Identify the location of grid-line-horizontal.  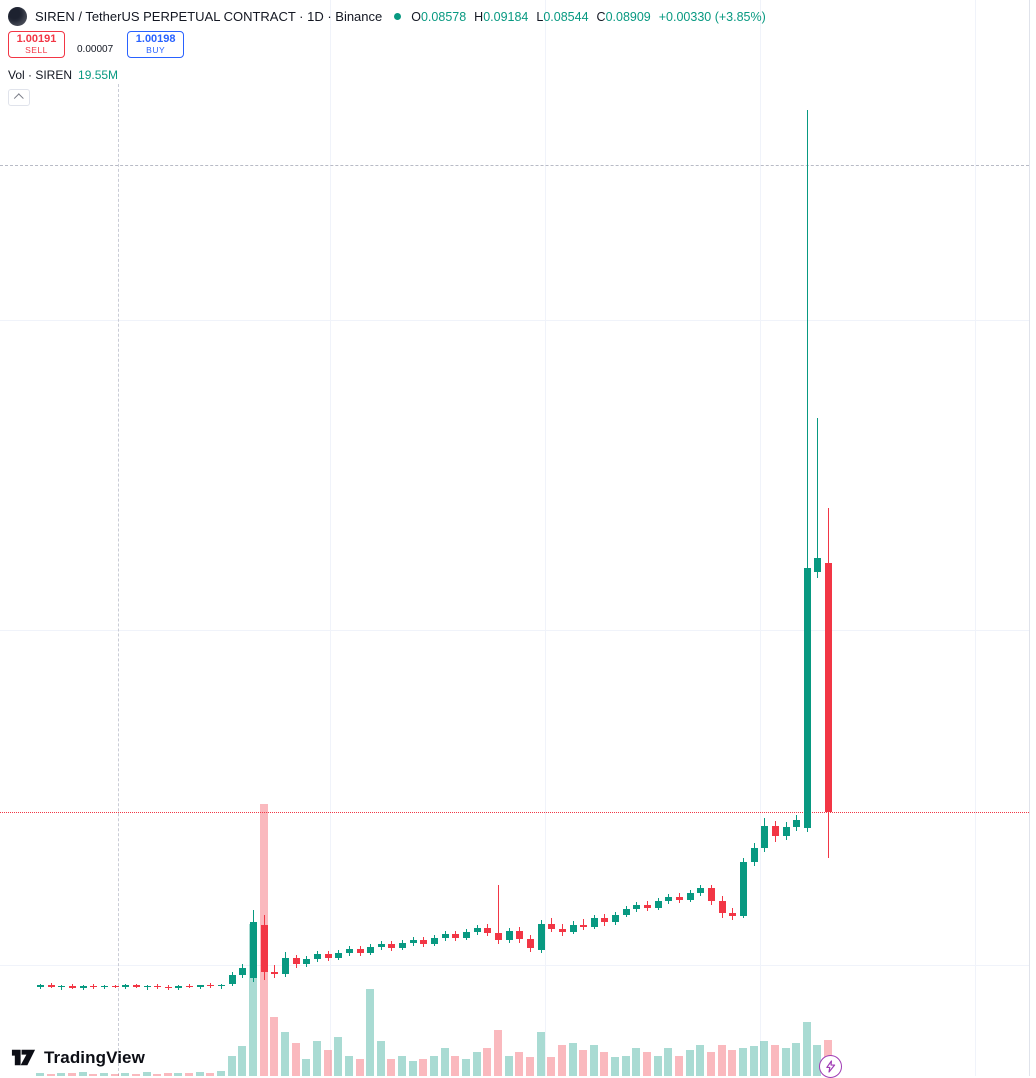
(514, 320).